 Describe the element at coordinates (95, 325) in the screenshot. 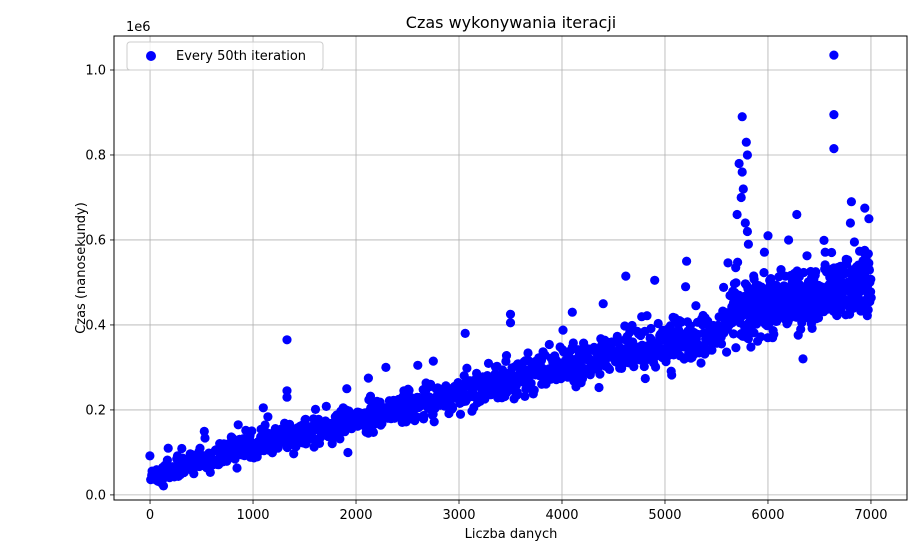

I see `y-tick-label: 0.4` at that location.